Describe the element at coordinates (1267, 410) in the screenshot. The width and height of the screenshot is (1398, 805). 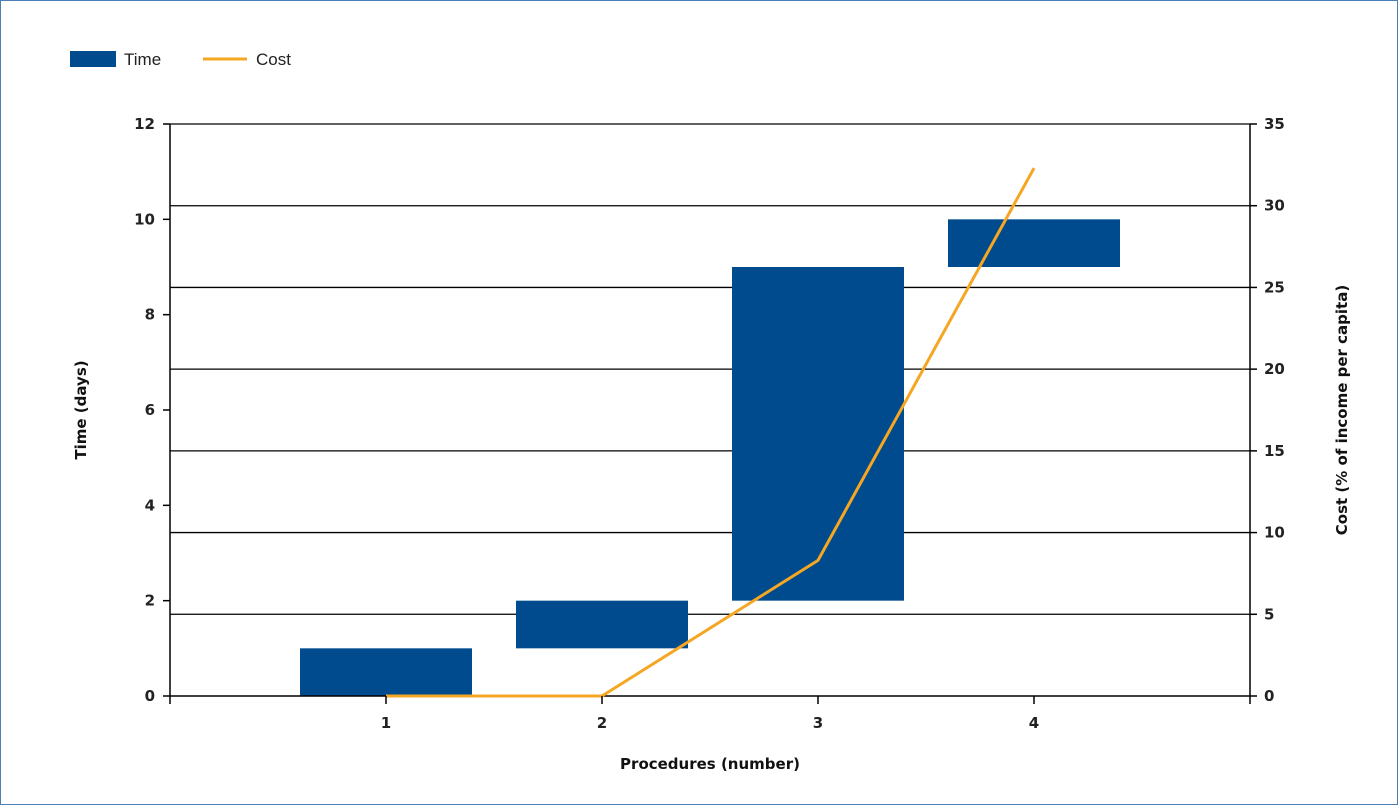
I see `right-axis-ticks: 0 5 10 15 20 25 30 35` at that location.